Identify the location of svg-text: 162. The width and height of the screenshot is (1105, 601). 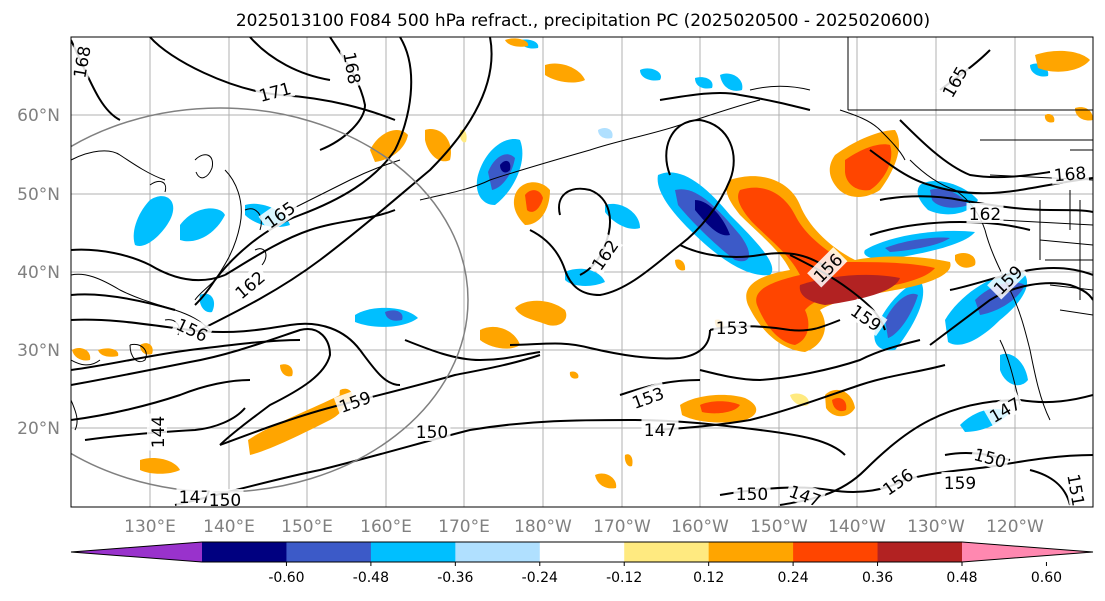
(985, 215).